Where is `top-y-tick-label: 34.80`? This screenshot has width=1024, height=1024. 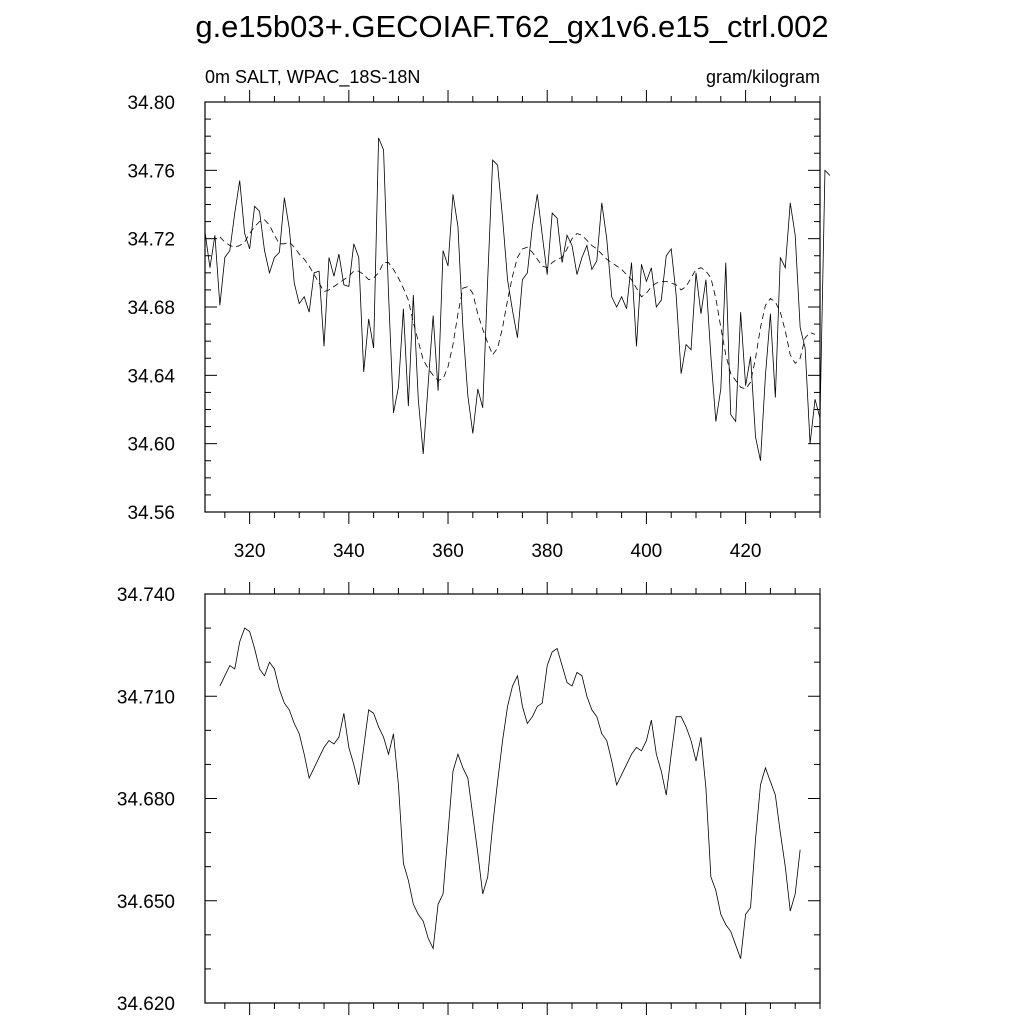 top-y-tick-label: 34.80 is located at coordinates (151, 103).